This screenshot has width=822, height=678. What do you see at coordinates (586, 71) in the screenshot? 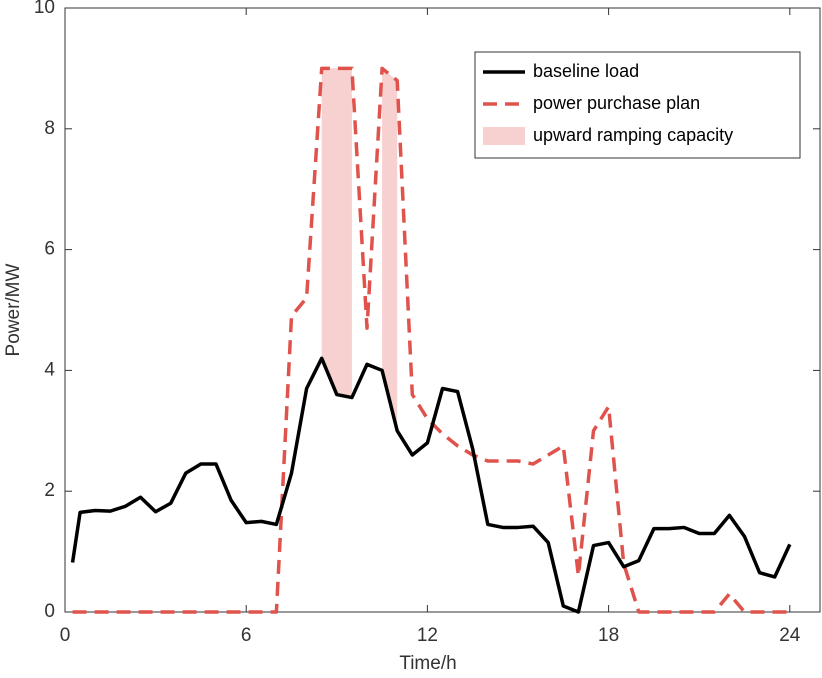
I see `legend-label: baseline load` at bounding box center [586, 71].